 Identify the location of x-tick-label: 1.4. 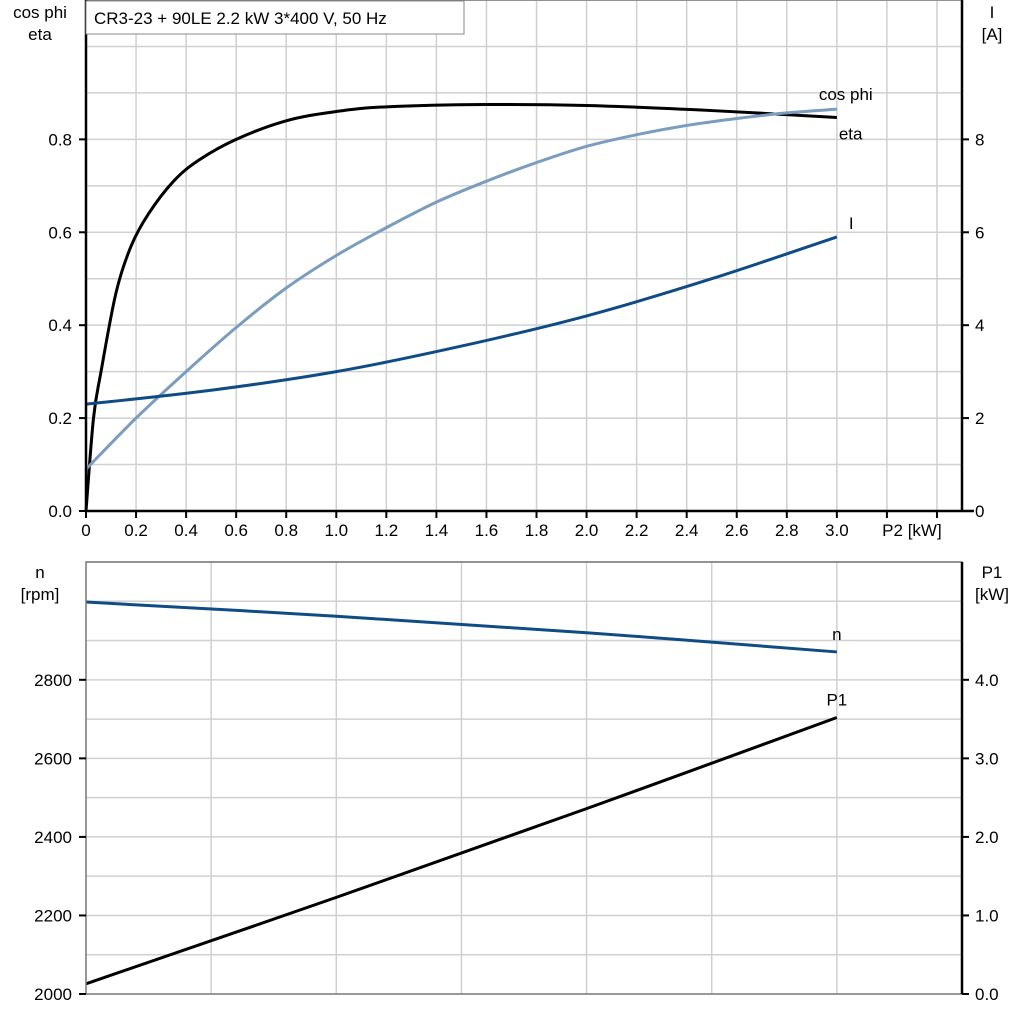
(437, 530).